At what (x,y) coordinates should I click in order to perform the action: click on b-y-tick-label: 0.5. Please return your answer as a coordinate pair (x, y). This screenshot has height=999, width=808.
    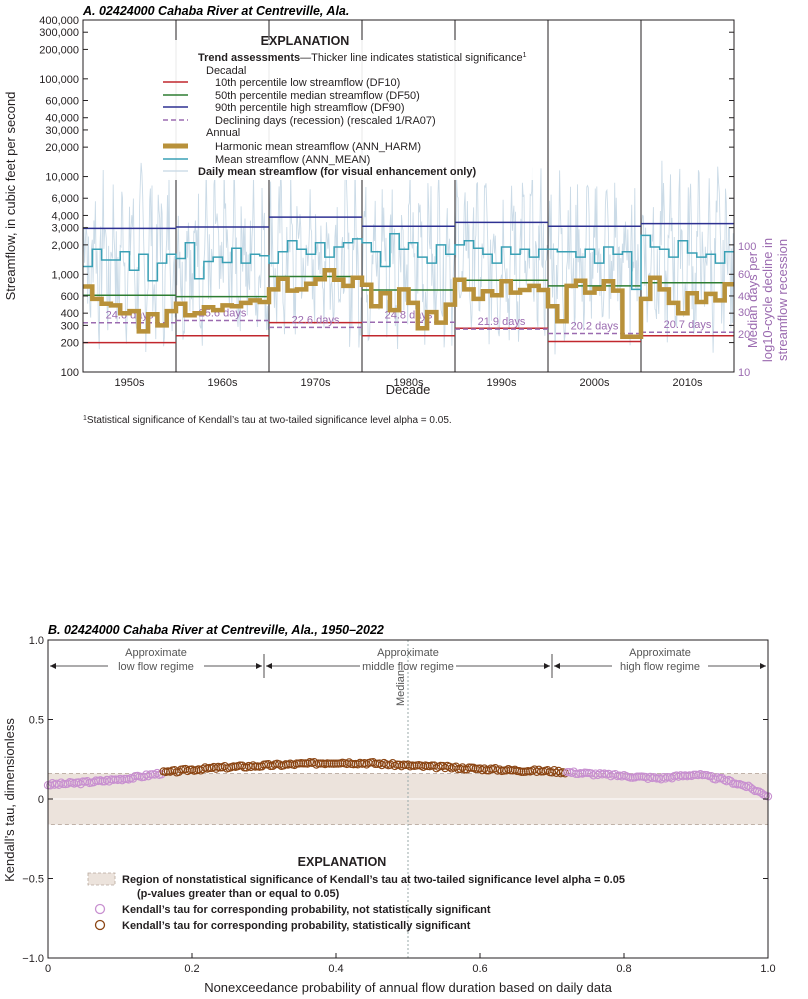
    Looking at the image, I should click on (36, 721).